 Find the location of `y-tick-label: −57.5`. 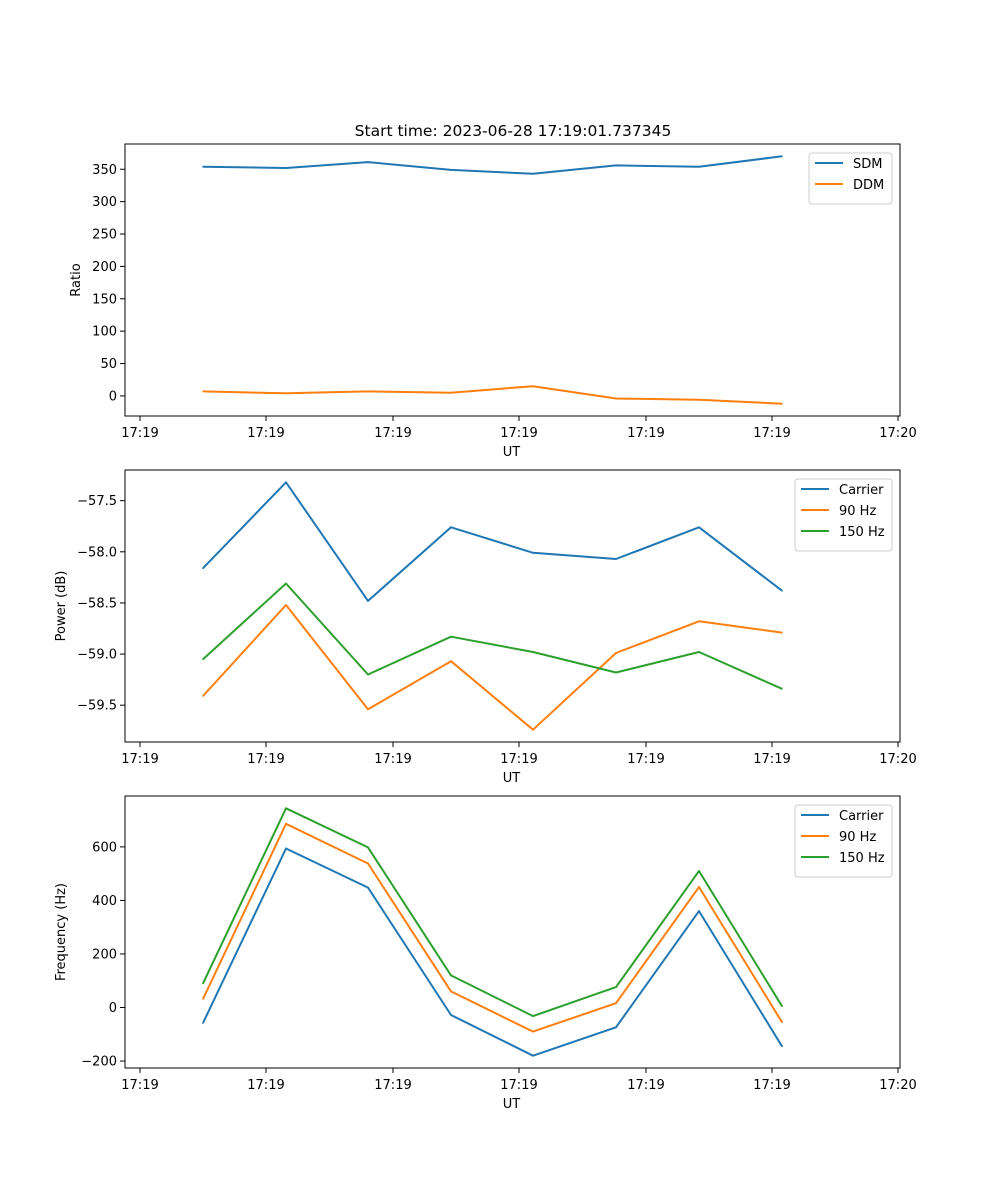

y-tick-label: −57.5 is located at coordinates (97, 501).